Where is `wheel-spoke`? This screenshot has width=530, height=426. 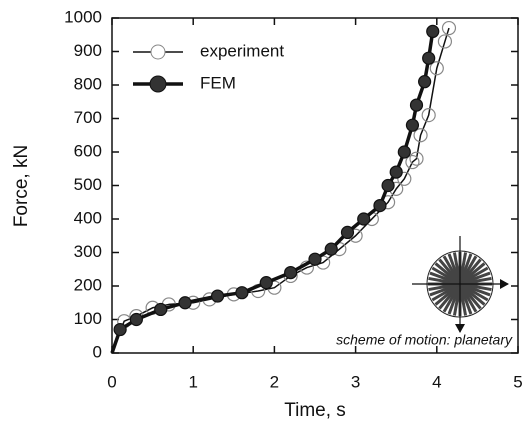 wheel-spoke is located at coordinates (475, 281).